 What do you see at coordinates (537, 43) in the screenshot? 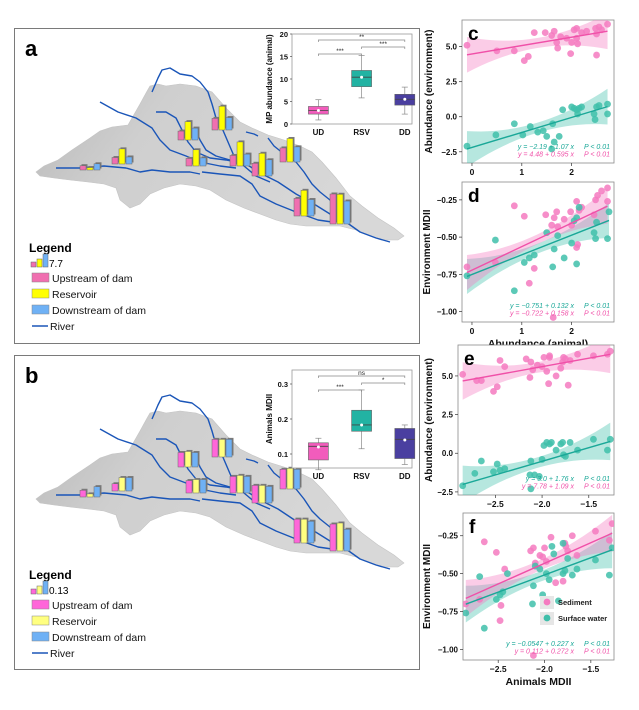
I see `regression-line` at bounding box center [537, 43].